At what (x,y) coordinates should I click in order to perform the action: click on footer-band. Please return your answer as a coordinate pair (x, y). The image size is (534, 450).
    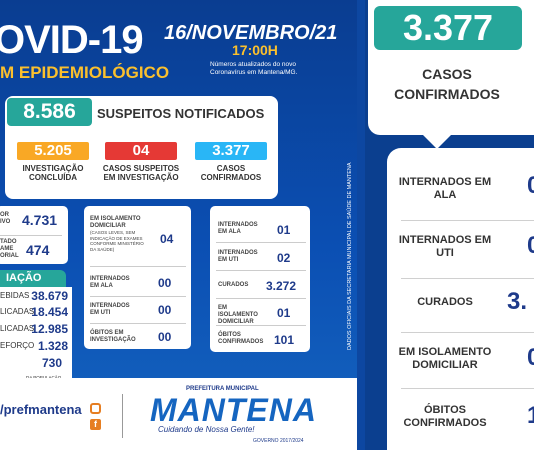
    Looking at the image, I should click on (178, 414).